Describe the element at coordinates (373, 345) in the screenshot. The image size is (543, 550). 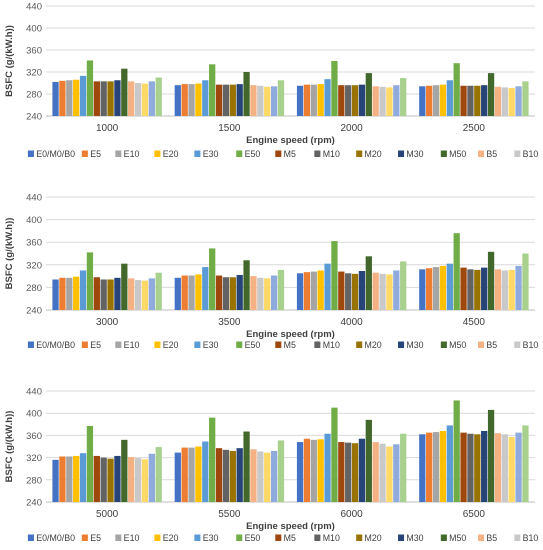
I see `legend-label: M20` at that location.